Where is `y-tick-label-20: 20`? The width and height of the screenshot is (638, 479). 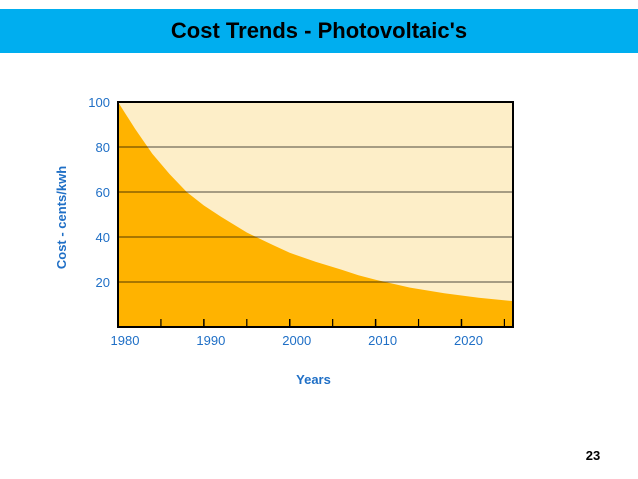 y-tick-label-20: 20 is located at coordinates (103, 282).